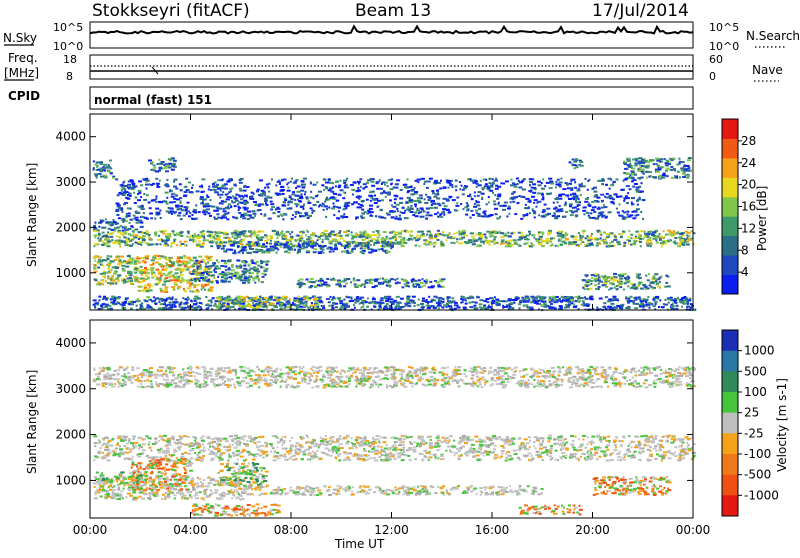 This screenshot has width=800, height=558. What do you see at coordinates (68, 27) in the screenshot?
I see `nsky-top-tick: 10^5` at bounding box center [68, 27].